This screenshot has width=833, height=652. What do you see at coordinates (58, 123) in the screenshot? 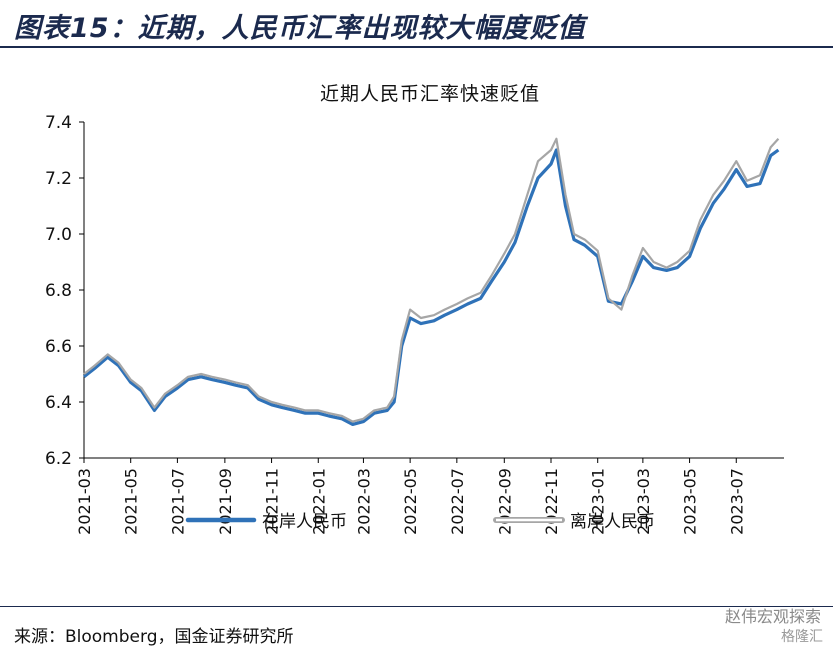
I see `y-tick-label: 7.4` at bounding box center [58, 123].